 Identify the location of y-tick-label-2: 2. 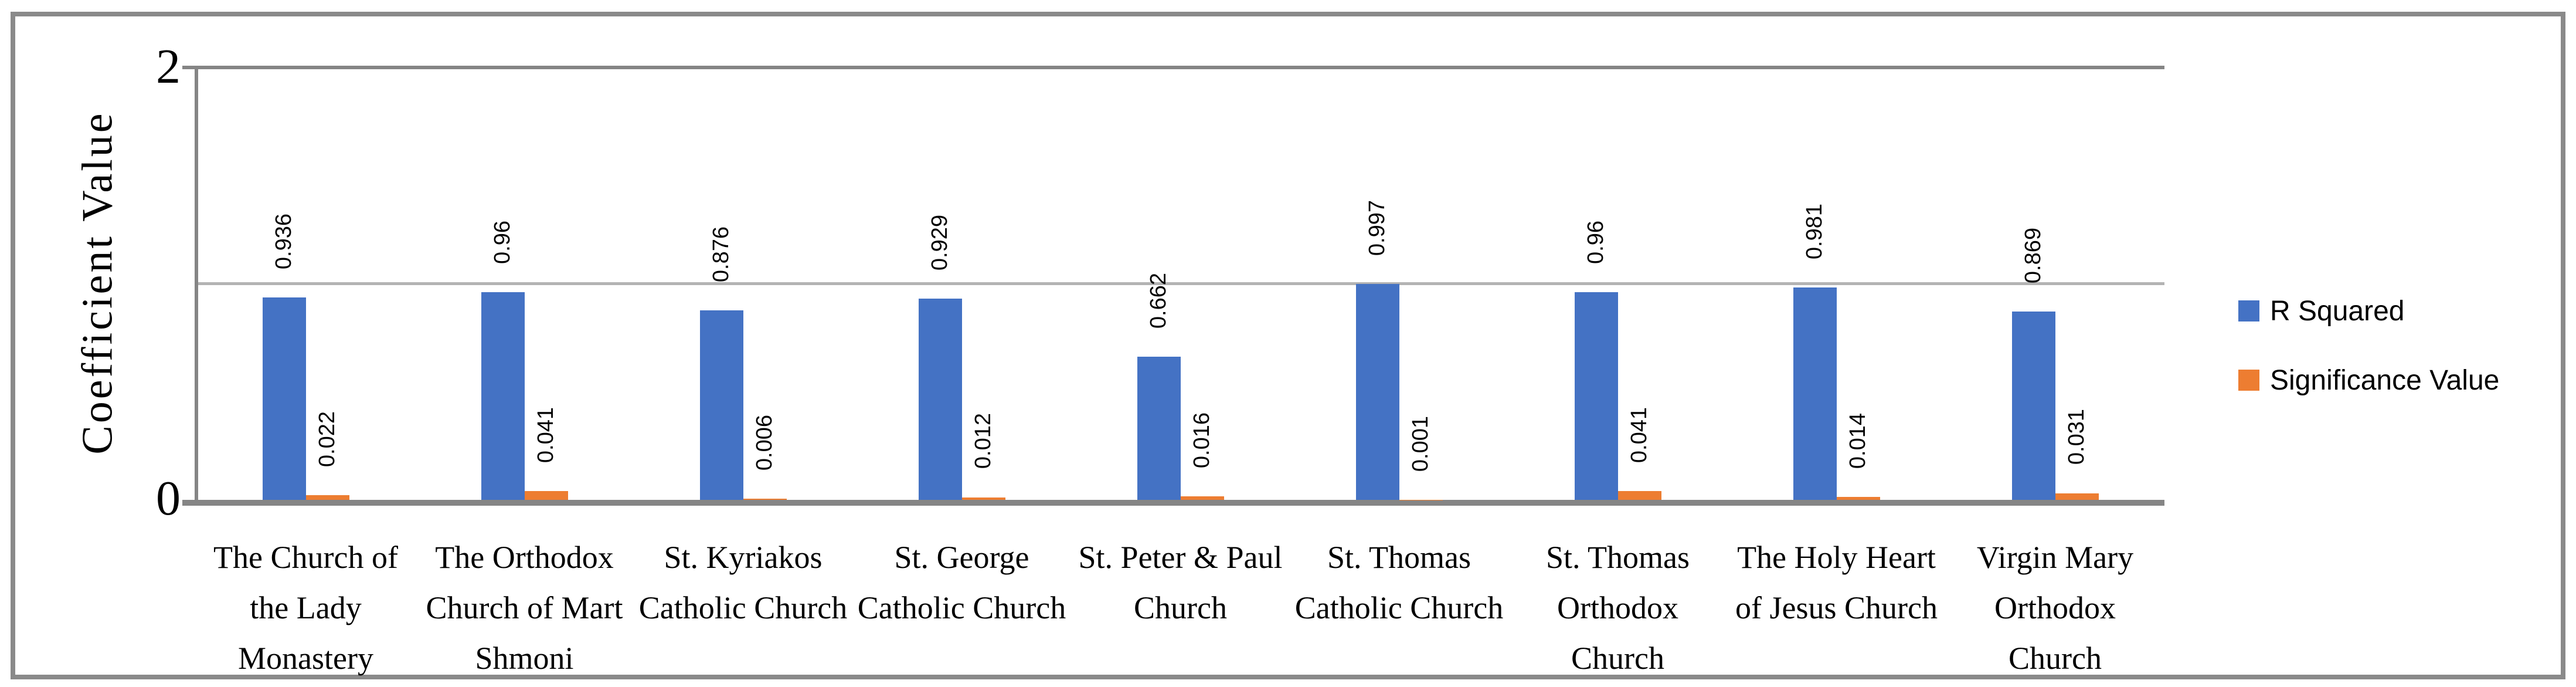
(168, 66).